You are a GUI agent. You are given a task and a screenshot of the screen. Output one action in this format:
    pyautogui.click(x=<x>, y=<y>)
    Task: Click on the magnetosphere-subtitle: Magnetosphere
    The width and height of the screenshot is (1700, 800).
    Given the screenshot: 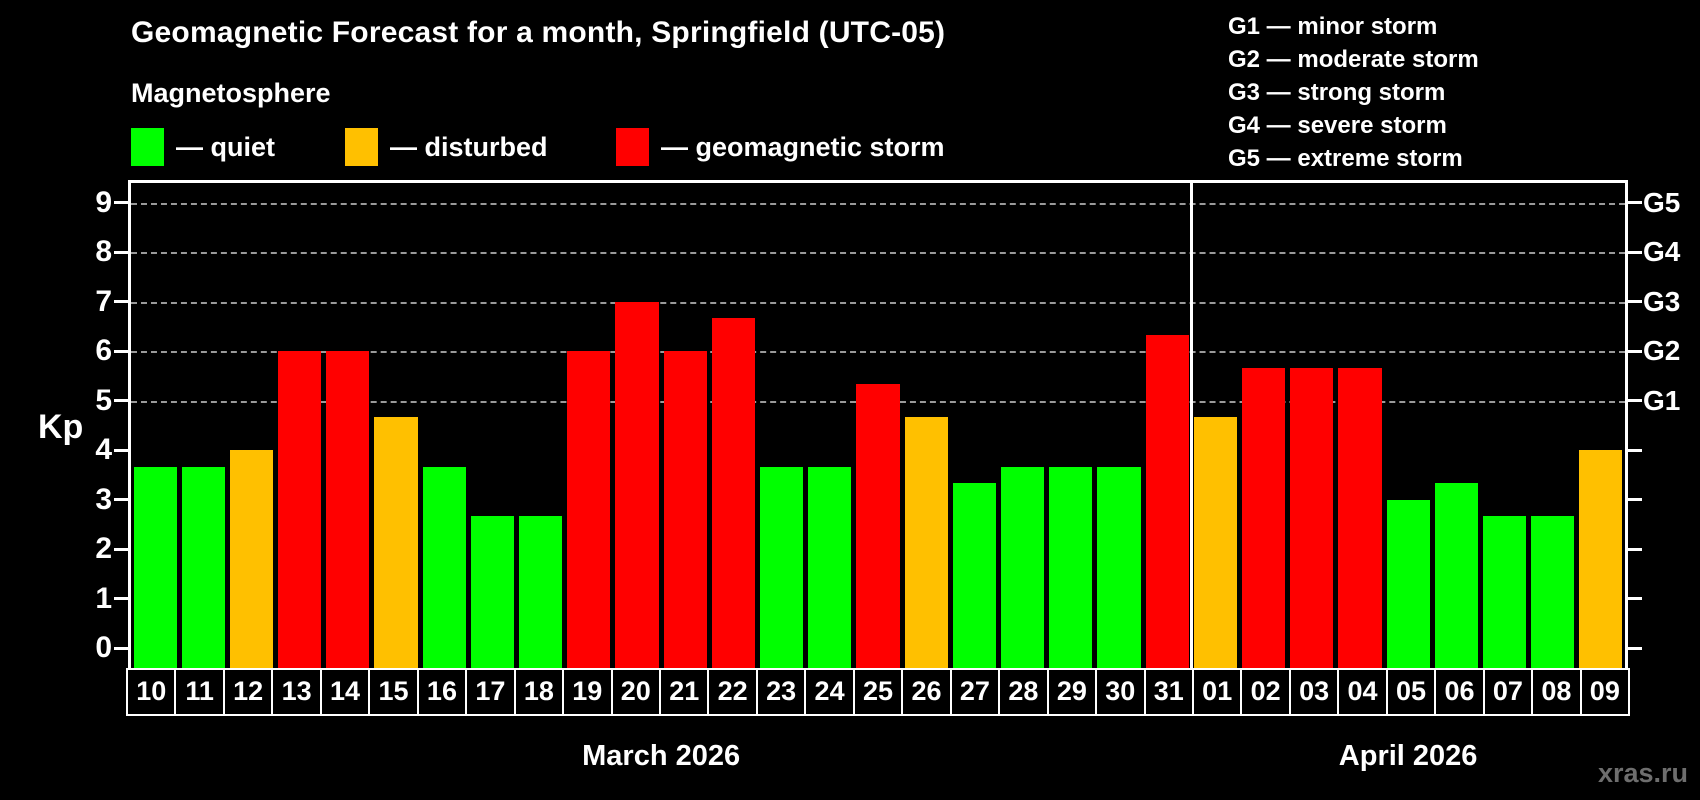 What is the action you would take?
    pyautogui.click(x=231, y=93)
    